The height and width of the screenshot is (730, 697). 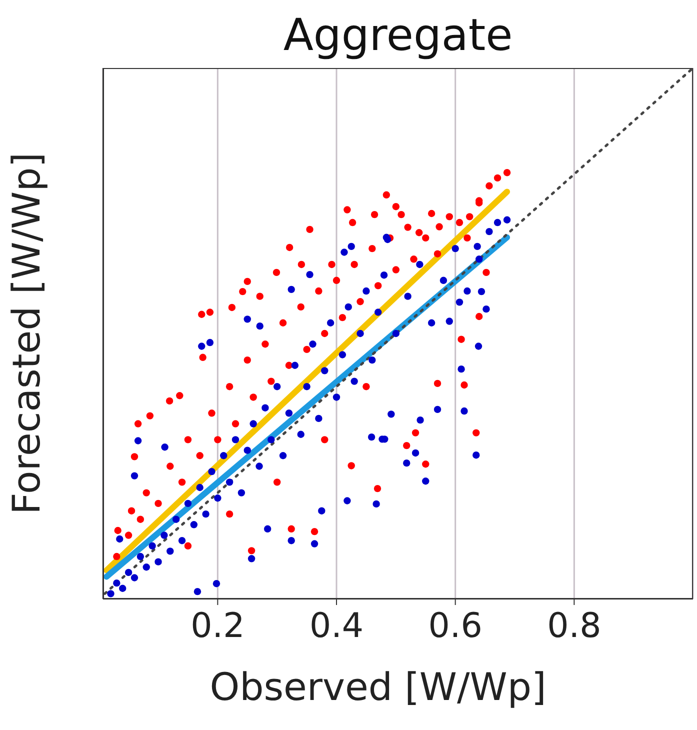 I want to click on x-axis-title: Observed [W/Wp], so click(x=378, y=687).